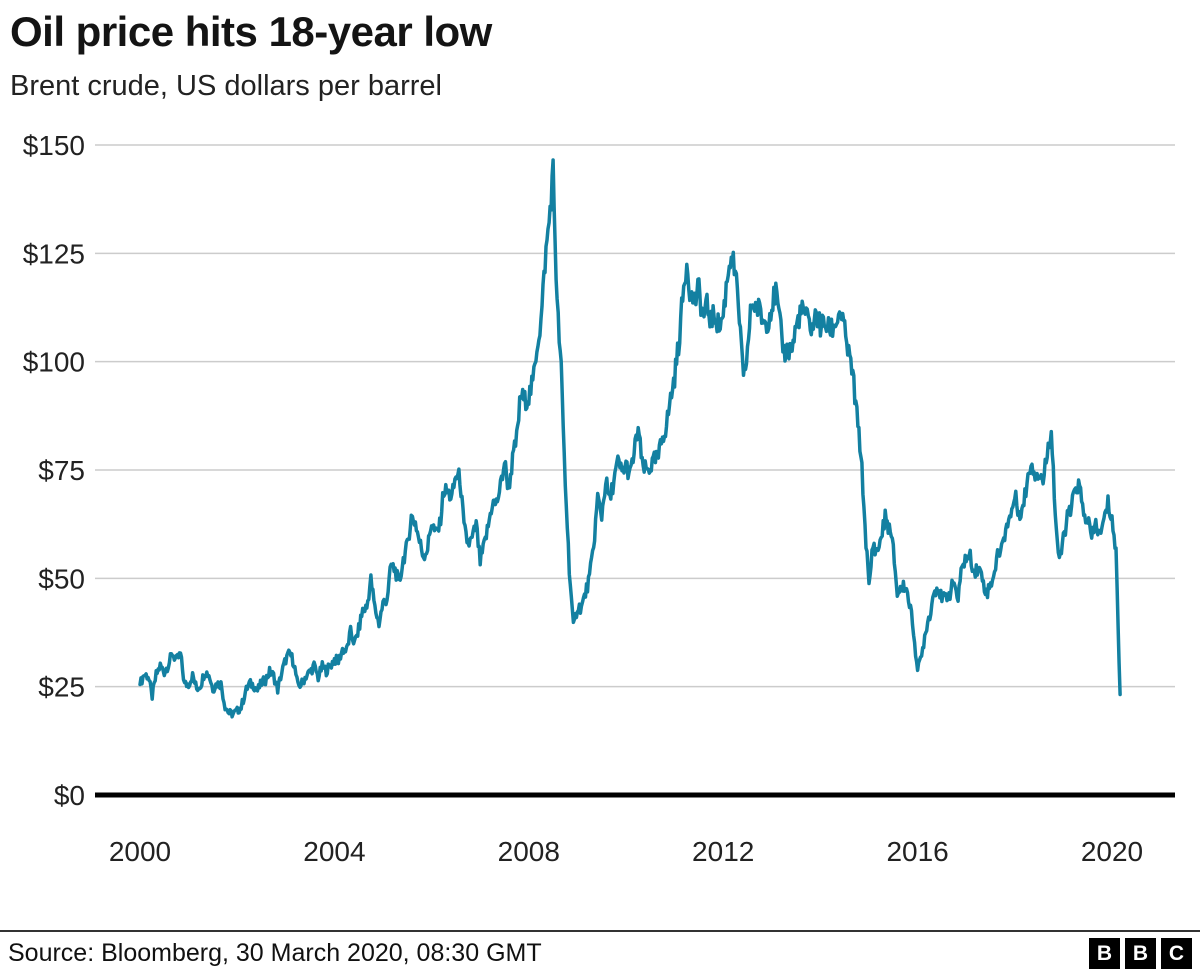 This screenshot has height=975, width=1200. Describe the element at coordinates (61, 470) in the screenshot. I see `y-tick-label: $75` at that location.